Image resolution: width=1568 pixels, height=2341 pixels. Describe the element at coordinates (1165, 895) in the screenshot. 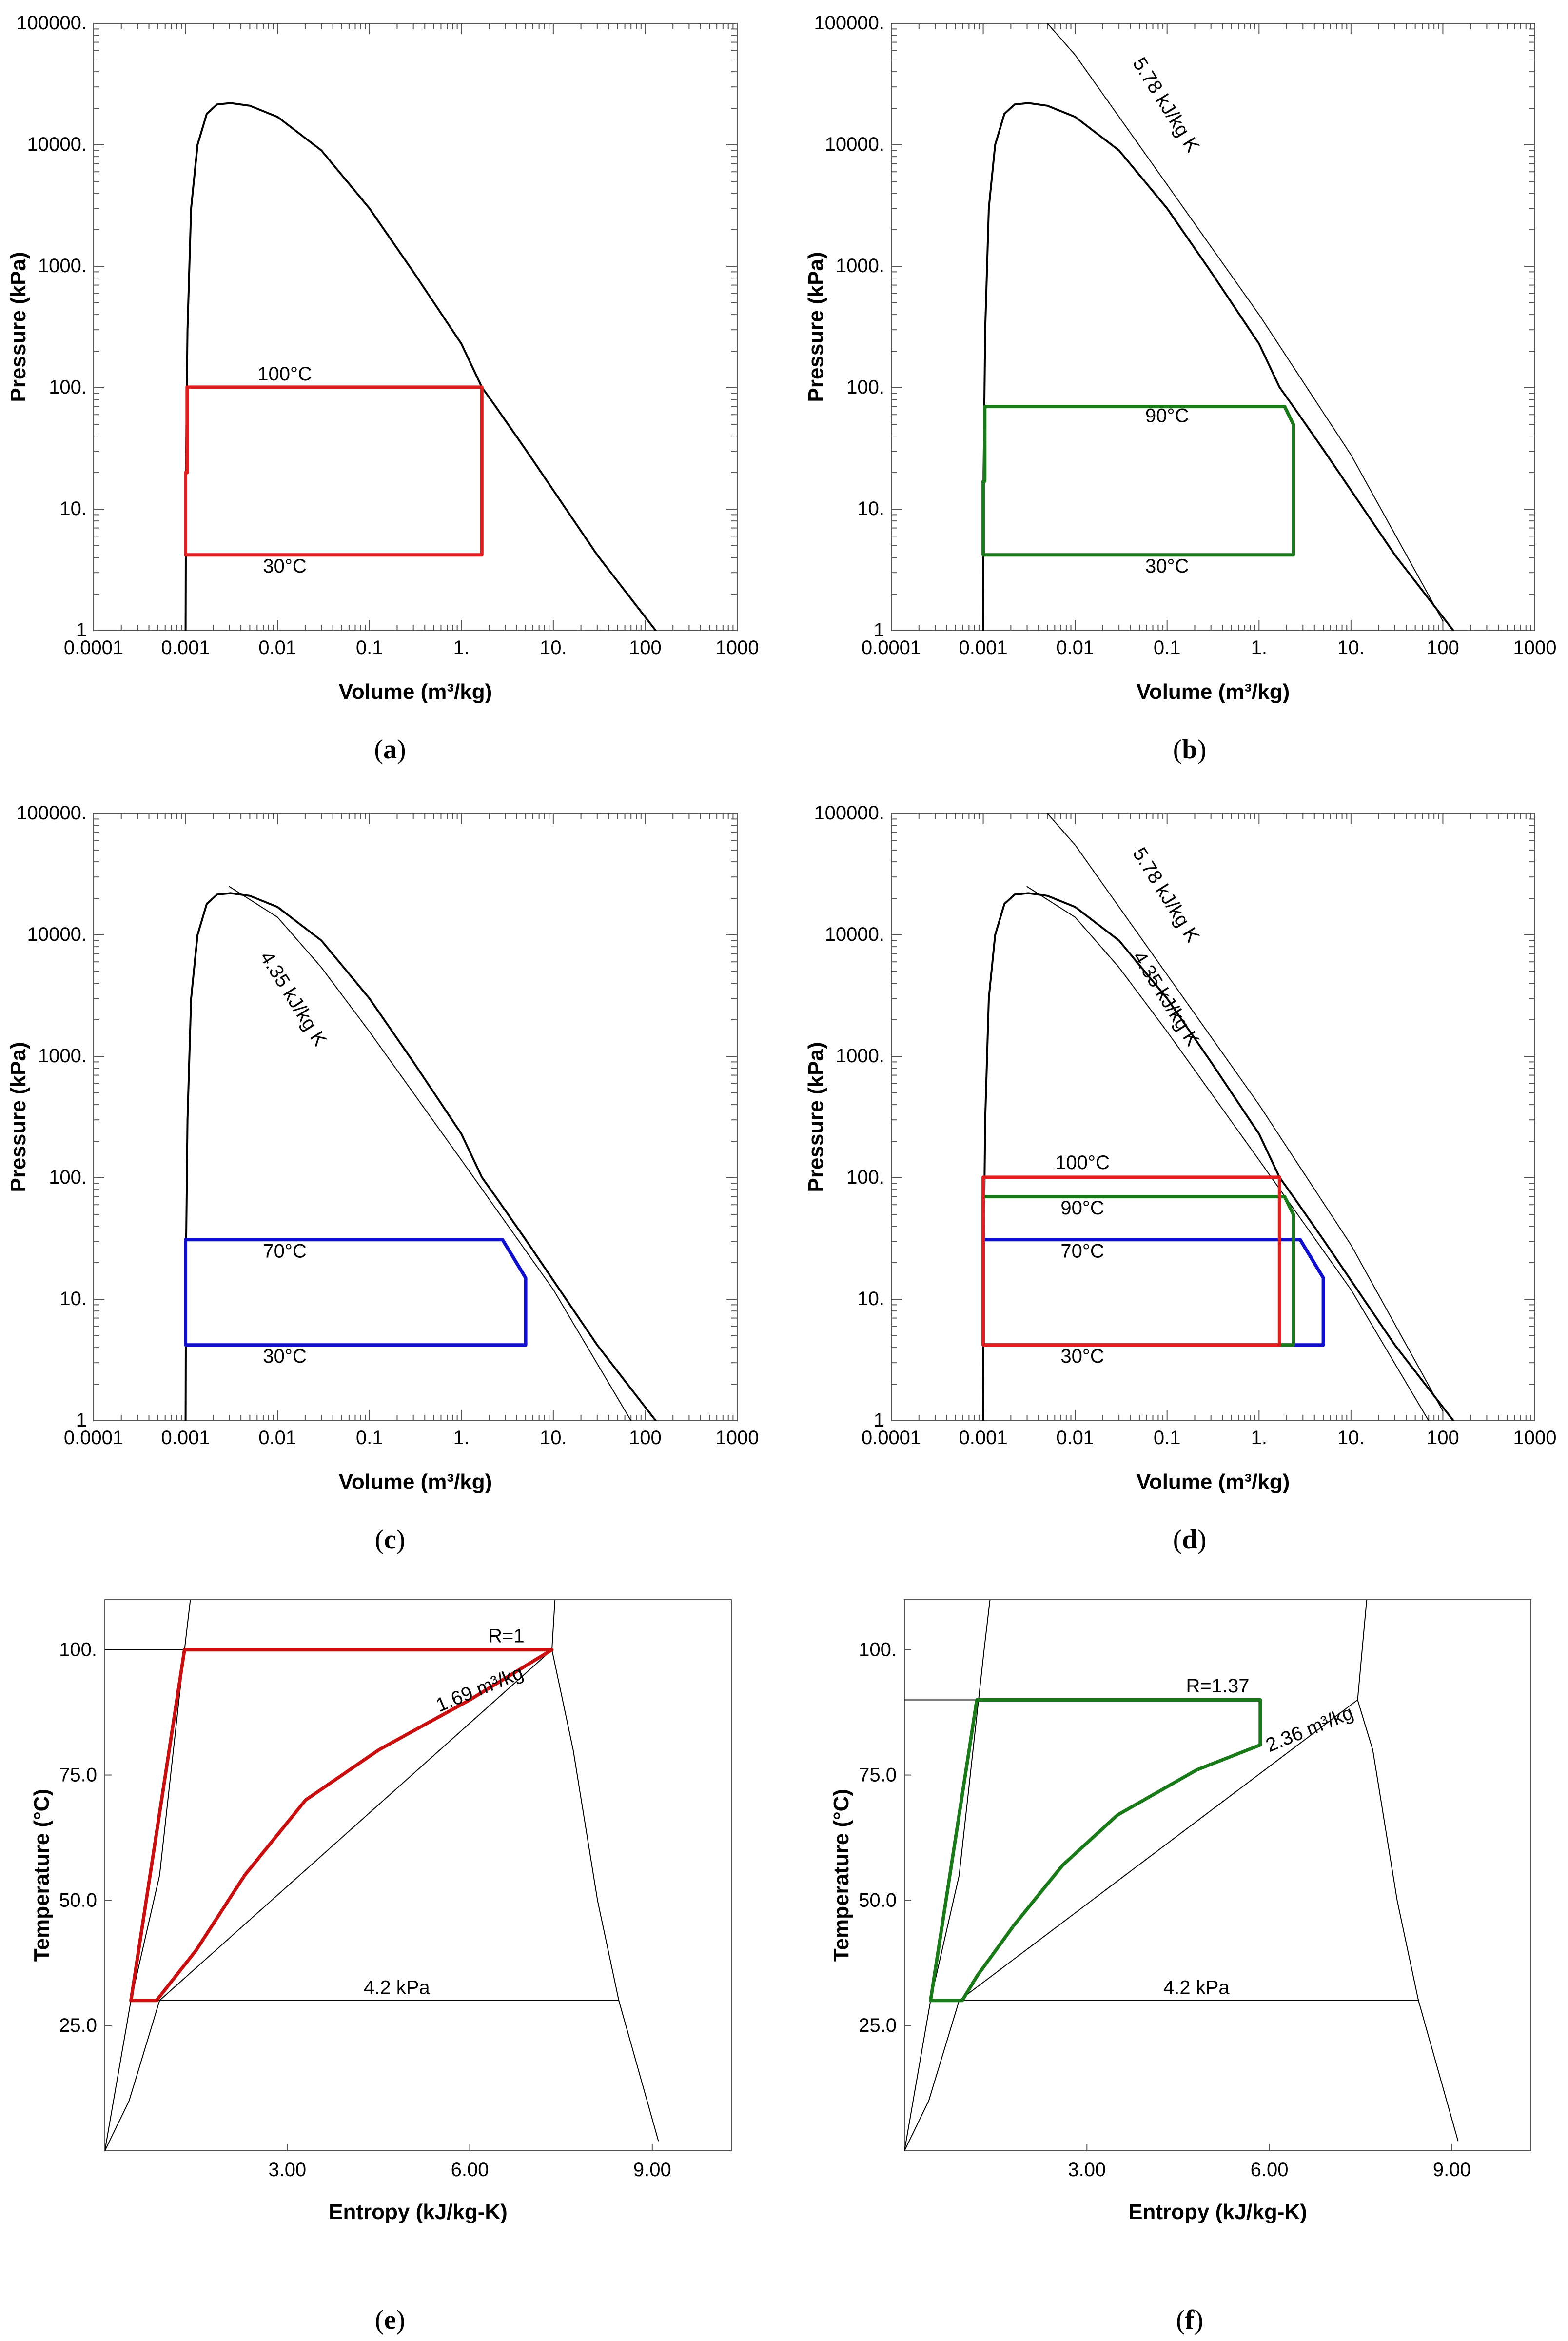

I see `annotation-5-78-kj-kg-k: 5.78 kJ/kg K` at that location.